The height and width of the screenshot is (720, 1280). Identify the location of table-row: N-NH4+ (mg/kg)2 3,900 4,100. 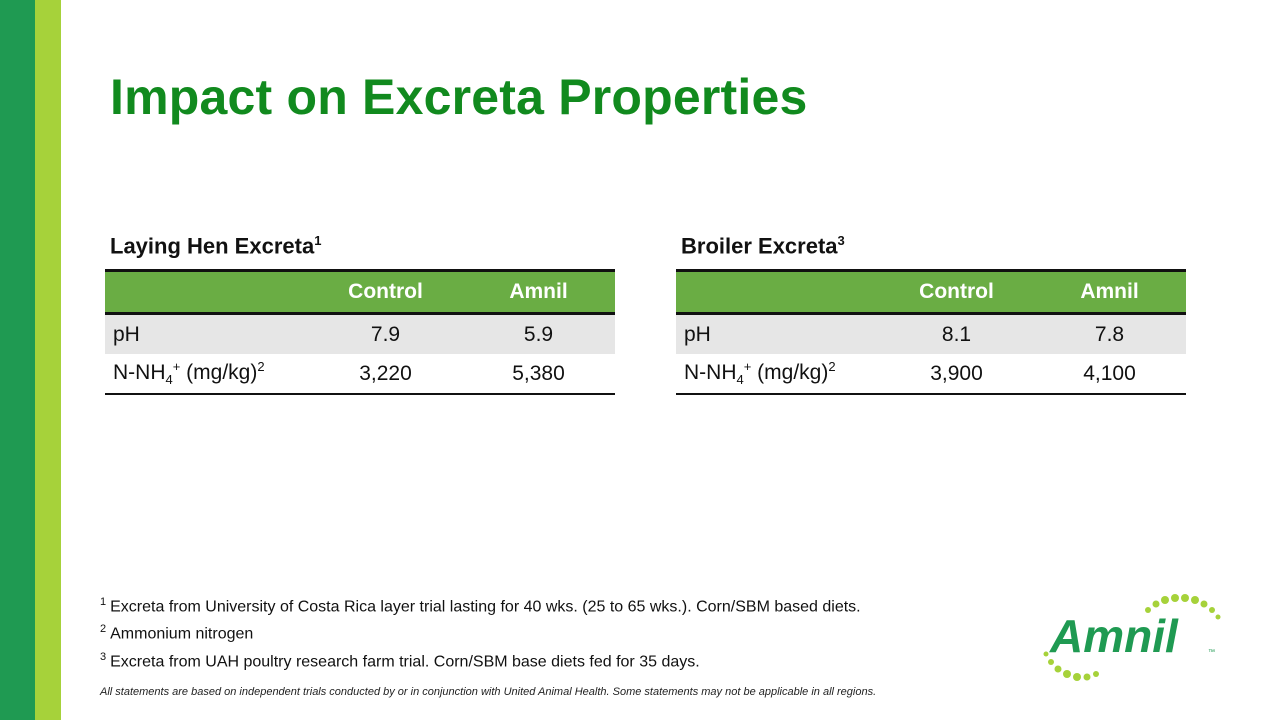
(931, 374).